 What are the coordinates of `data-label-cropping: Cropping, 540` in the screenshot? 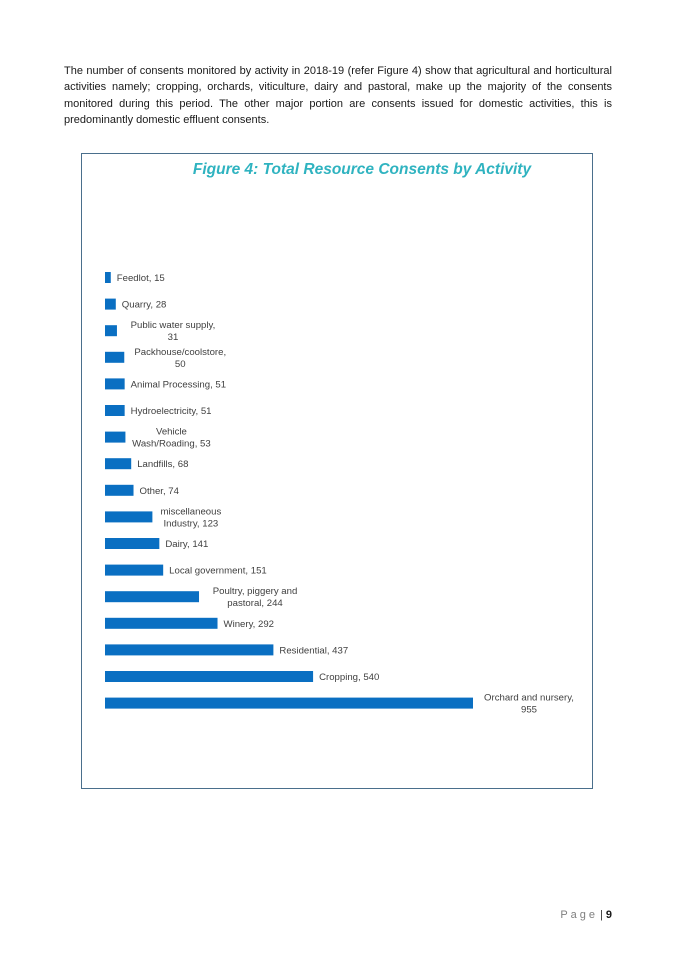 It's located at (349, 677).